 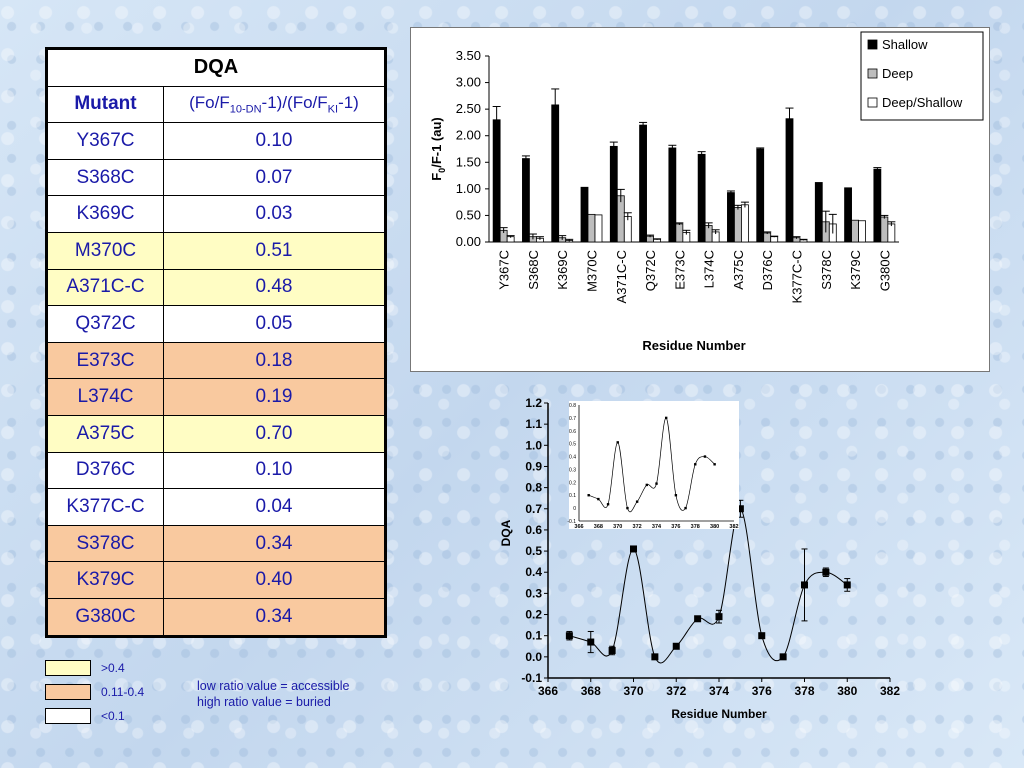 I want to click on y-tick-label: 0.00, so click(x=468, y=241).